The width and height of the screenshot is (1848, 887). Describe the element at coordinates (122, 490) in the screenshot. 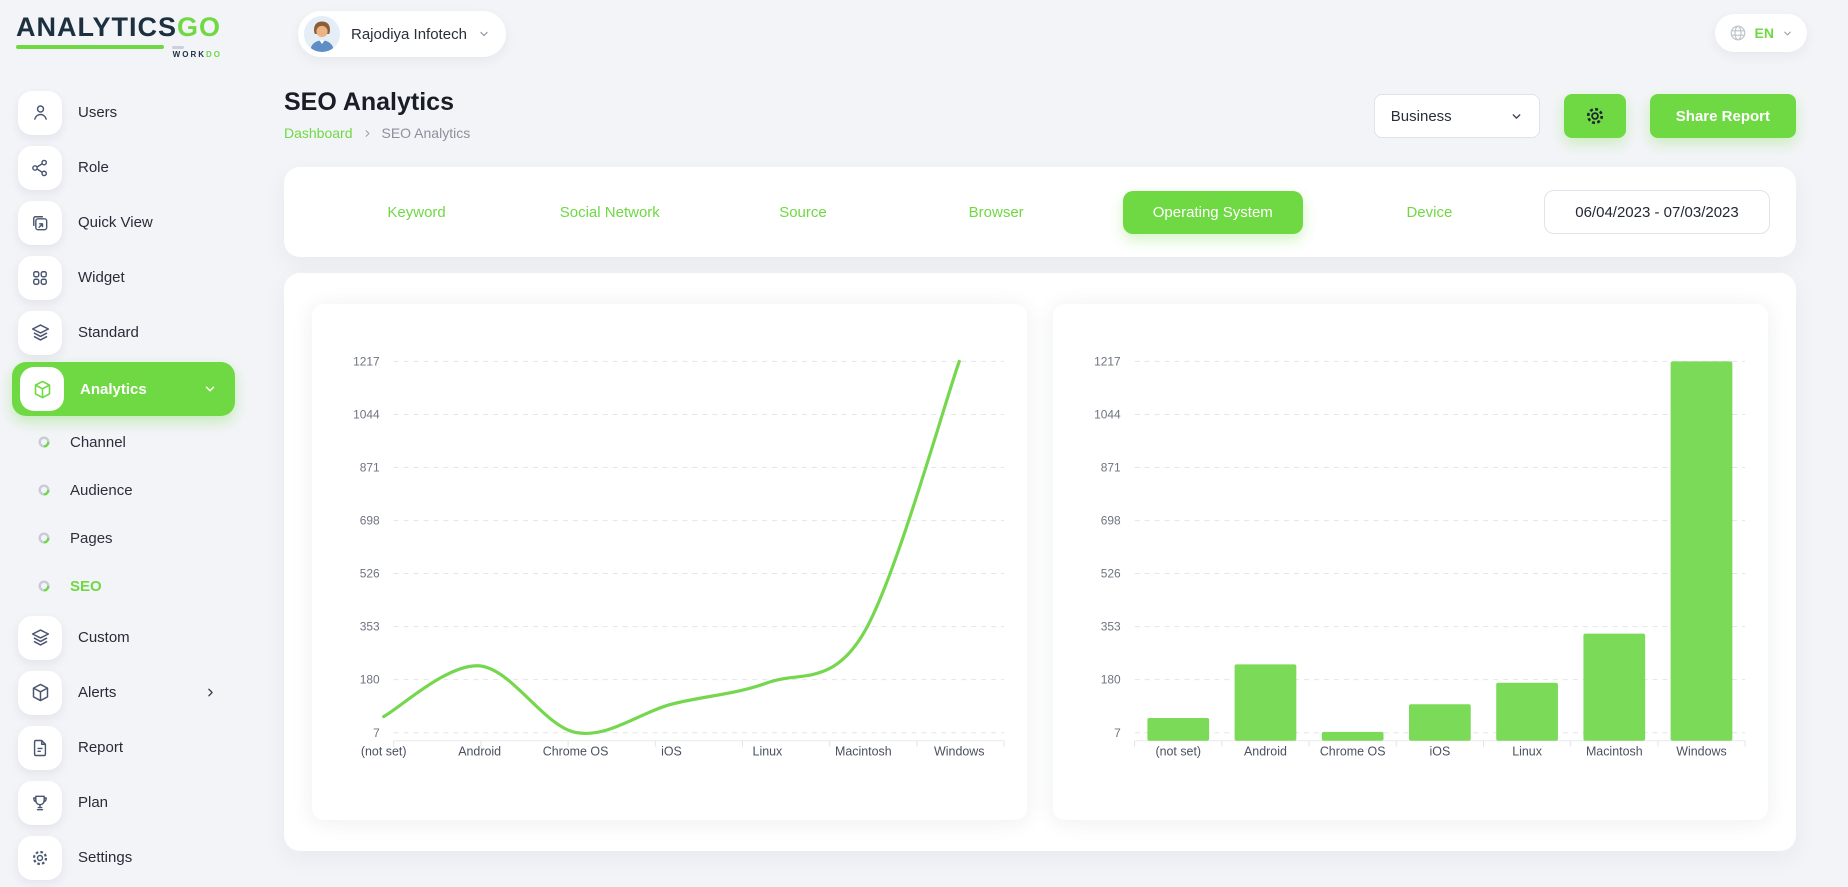

I see `sidebar-subitem-audience: Audience` at that location.